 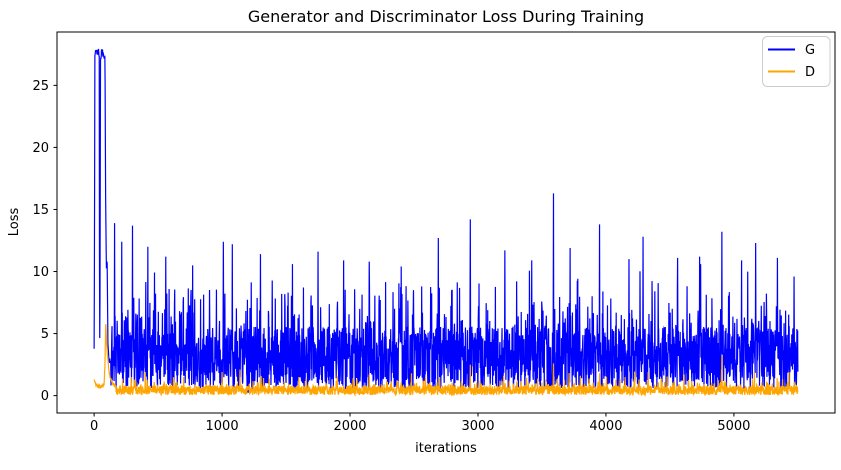 I want to click on legend-box, so click(x=796, y=61).